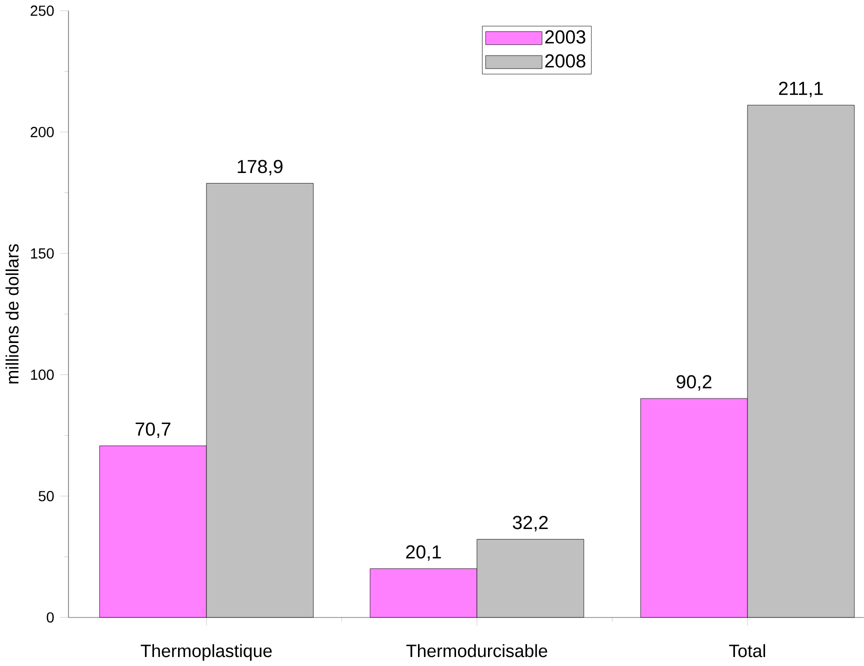  What do you see at coordinates (565, 37) in the screenshot?
I see `legend-label: 2003` at bounding box center [565, 37].